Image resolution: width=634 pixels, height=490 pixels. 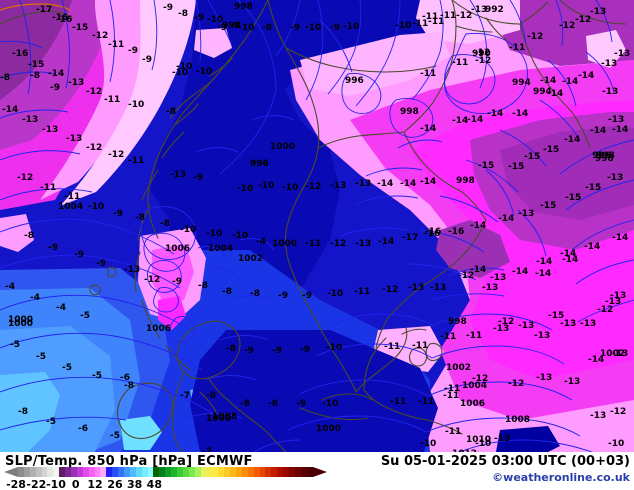 What do you see at coordinates (375, 64) in the screenshot?
I see `temp-band-pinkpale-strip` at bounding box center [375, 64].